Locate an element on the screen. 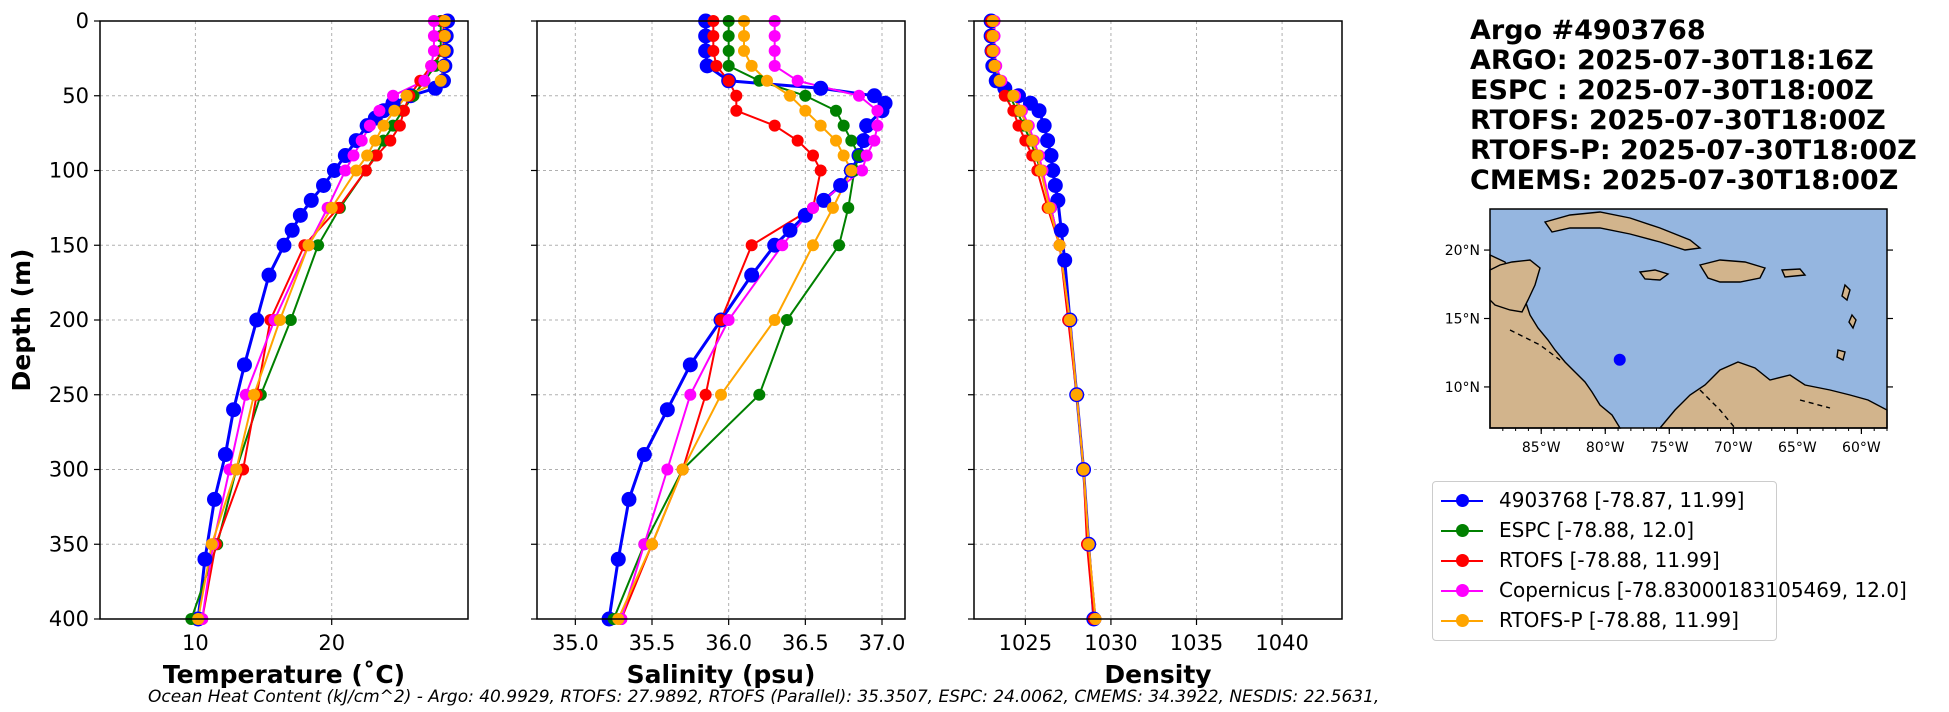  y-tick-label: 250 is located at coordinates (69, 395).